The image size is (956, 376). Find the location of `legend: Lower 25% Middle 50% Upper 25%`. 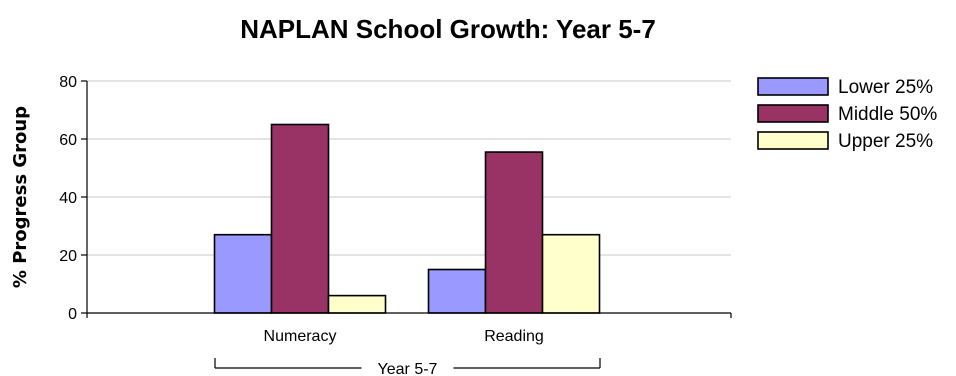

legend: Lower 25% Middle 50% Upper 25% is located at coordinates (847, 114).